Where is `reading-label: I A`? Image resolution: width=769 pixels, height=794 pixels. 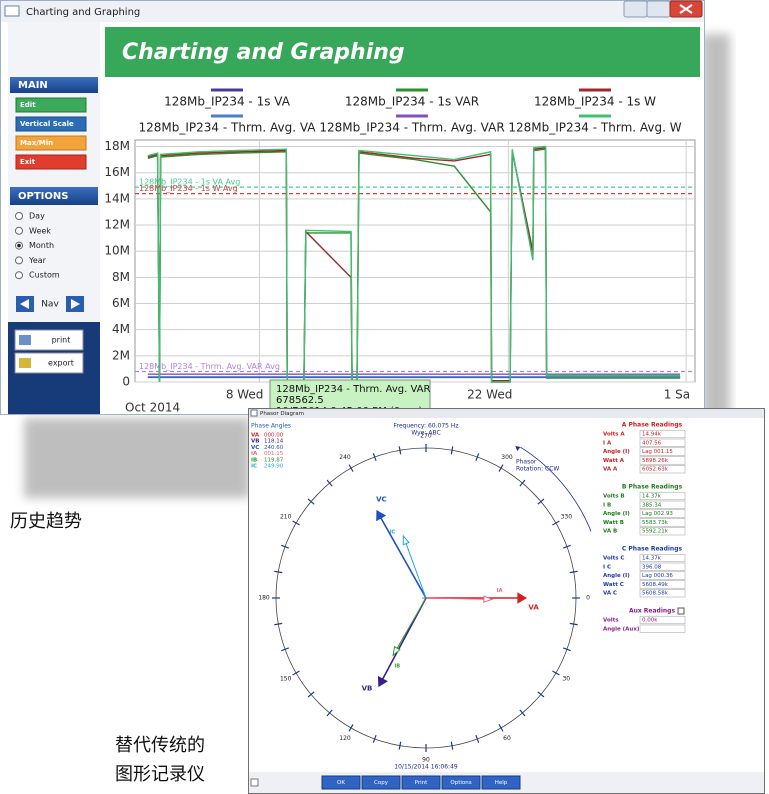
reading-label: I A is located at coordinates (607, 443).